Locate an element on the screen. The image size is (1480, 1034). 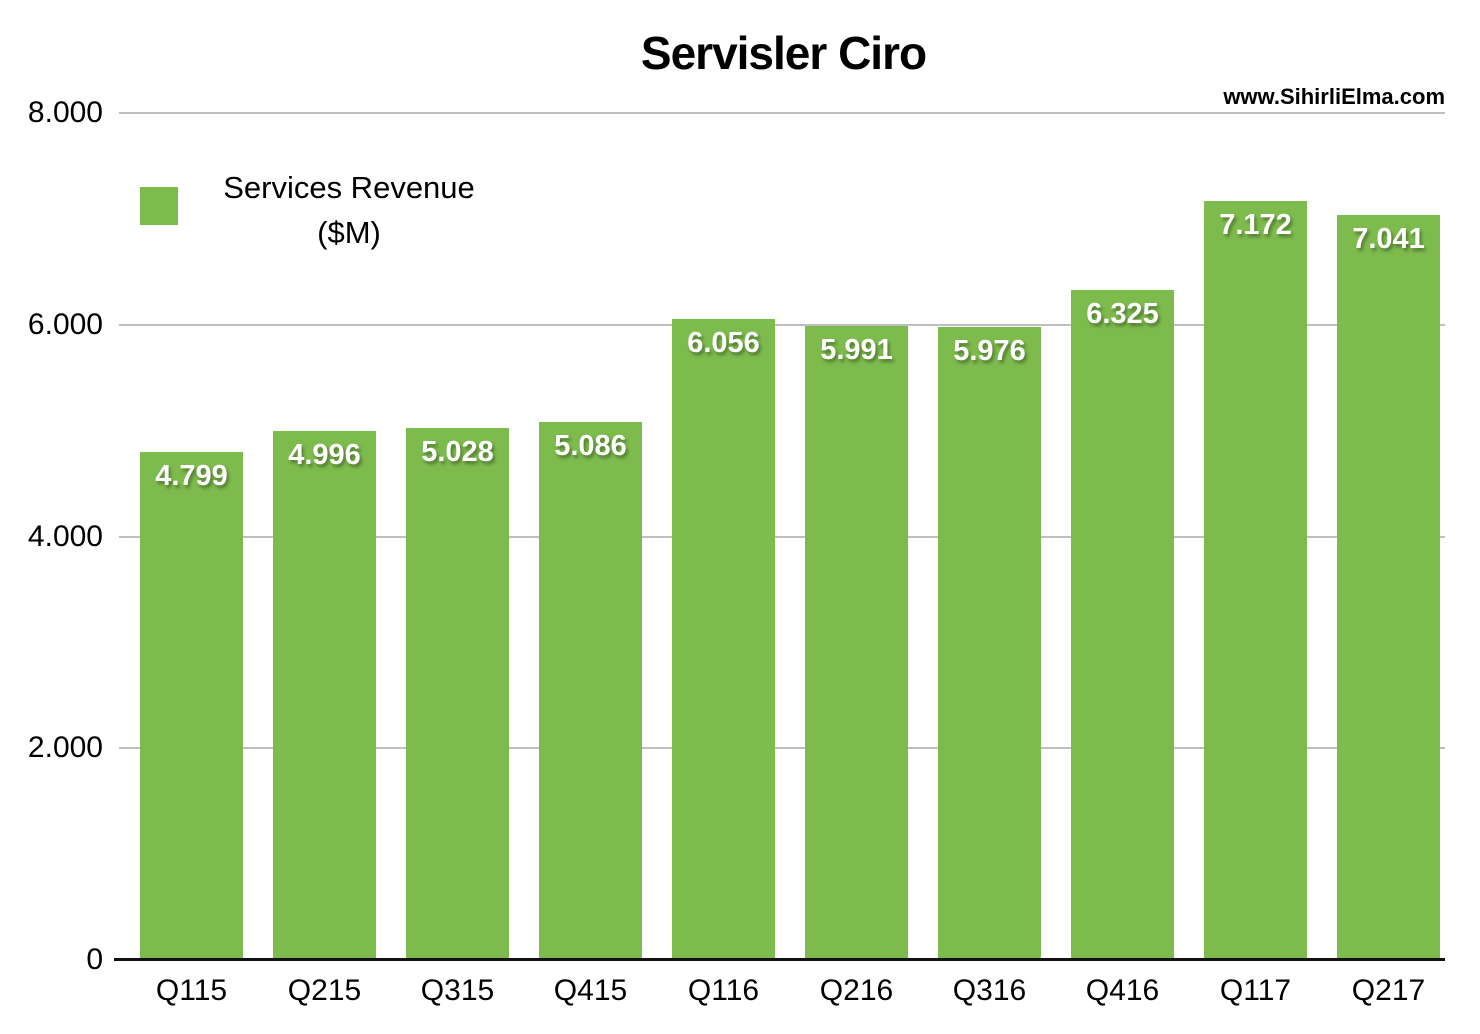
legend-swatch-icon is located at coordinates (159, 206).